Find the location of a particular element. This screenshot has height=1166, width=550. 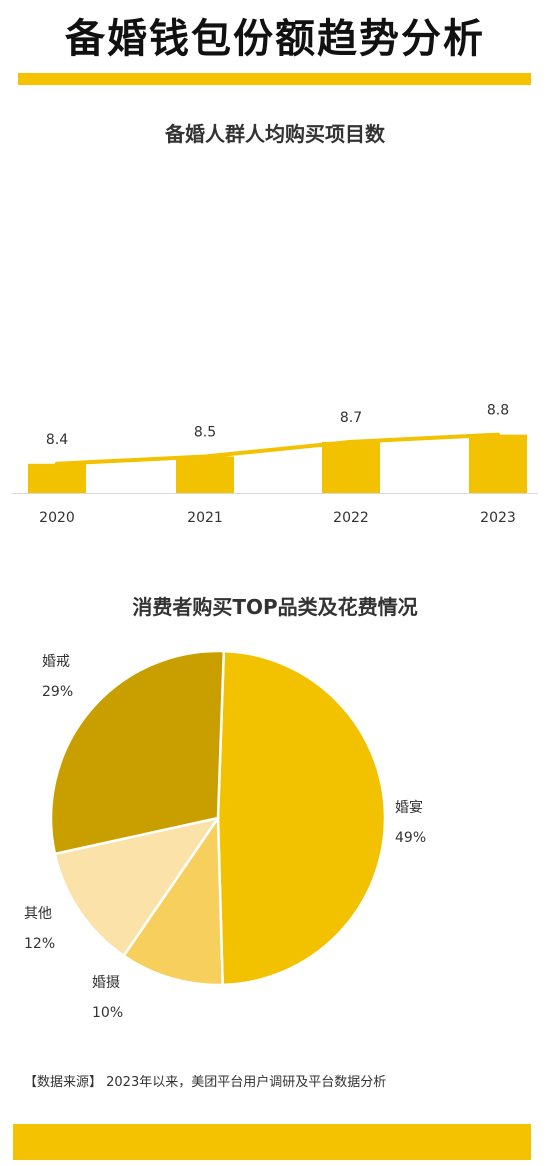

page-title: 备婚钱包份额趋势分析 is located at coordinates (275, 39).